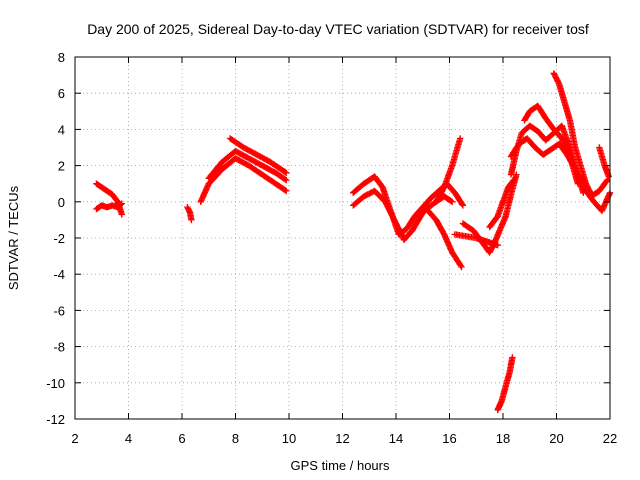  What do you see at coordinates (503, 438) in the screenshot?
I see `x-tick-label: 18` at bounding box center [503, 438].